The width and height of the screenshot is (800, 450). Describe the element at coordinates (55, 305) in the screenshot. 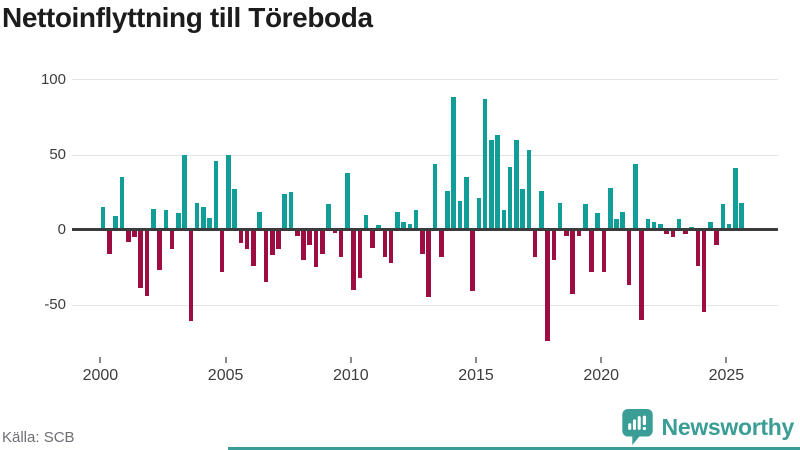

I see `y-tick-label: -50` at that location.